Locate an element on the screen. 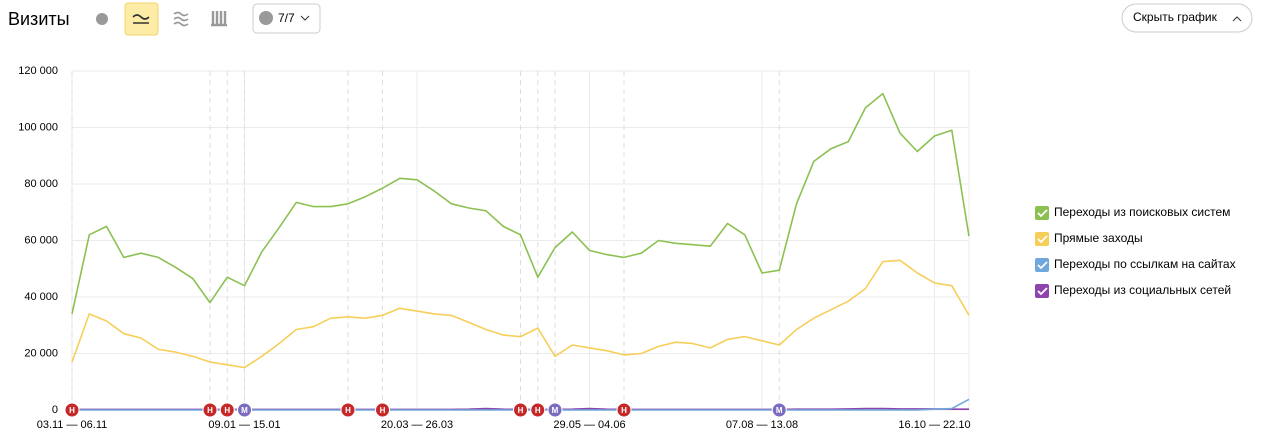 Image resolution: width=1262 pixels, height=441 pixels. legend-label: Переходы по ссылкам на сайтах is located at coordinates (1145, 264).